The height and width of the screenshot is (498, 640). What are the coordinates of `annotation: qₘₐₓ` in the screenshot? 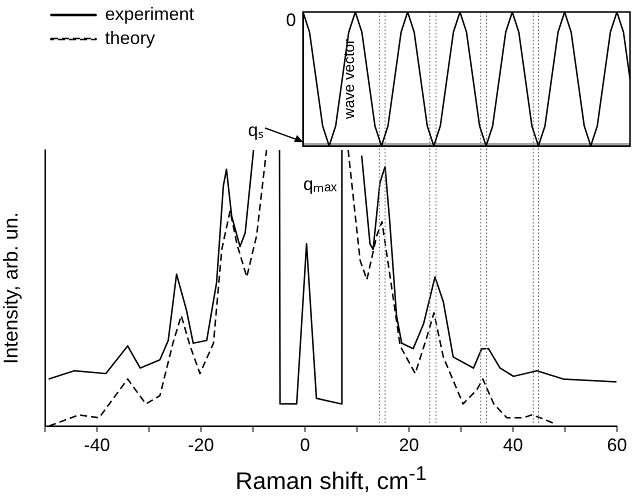 It's located at (320, 184).